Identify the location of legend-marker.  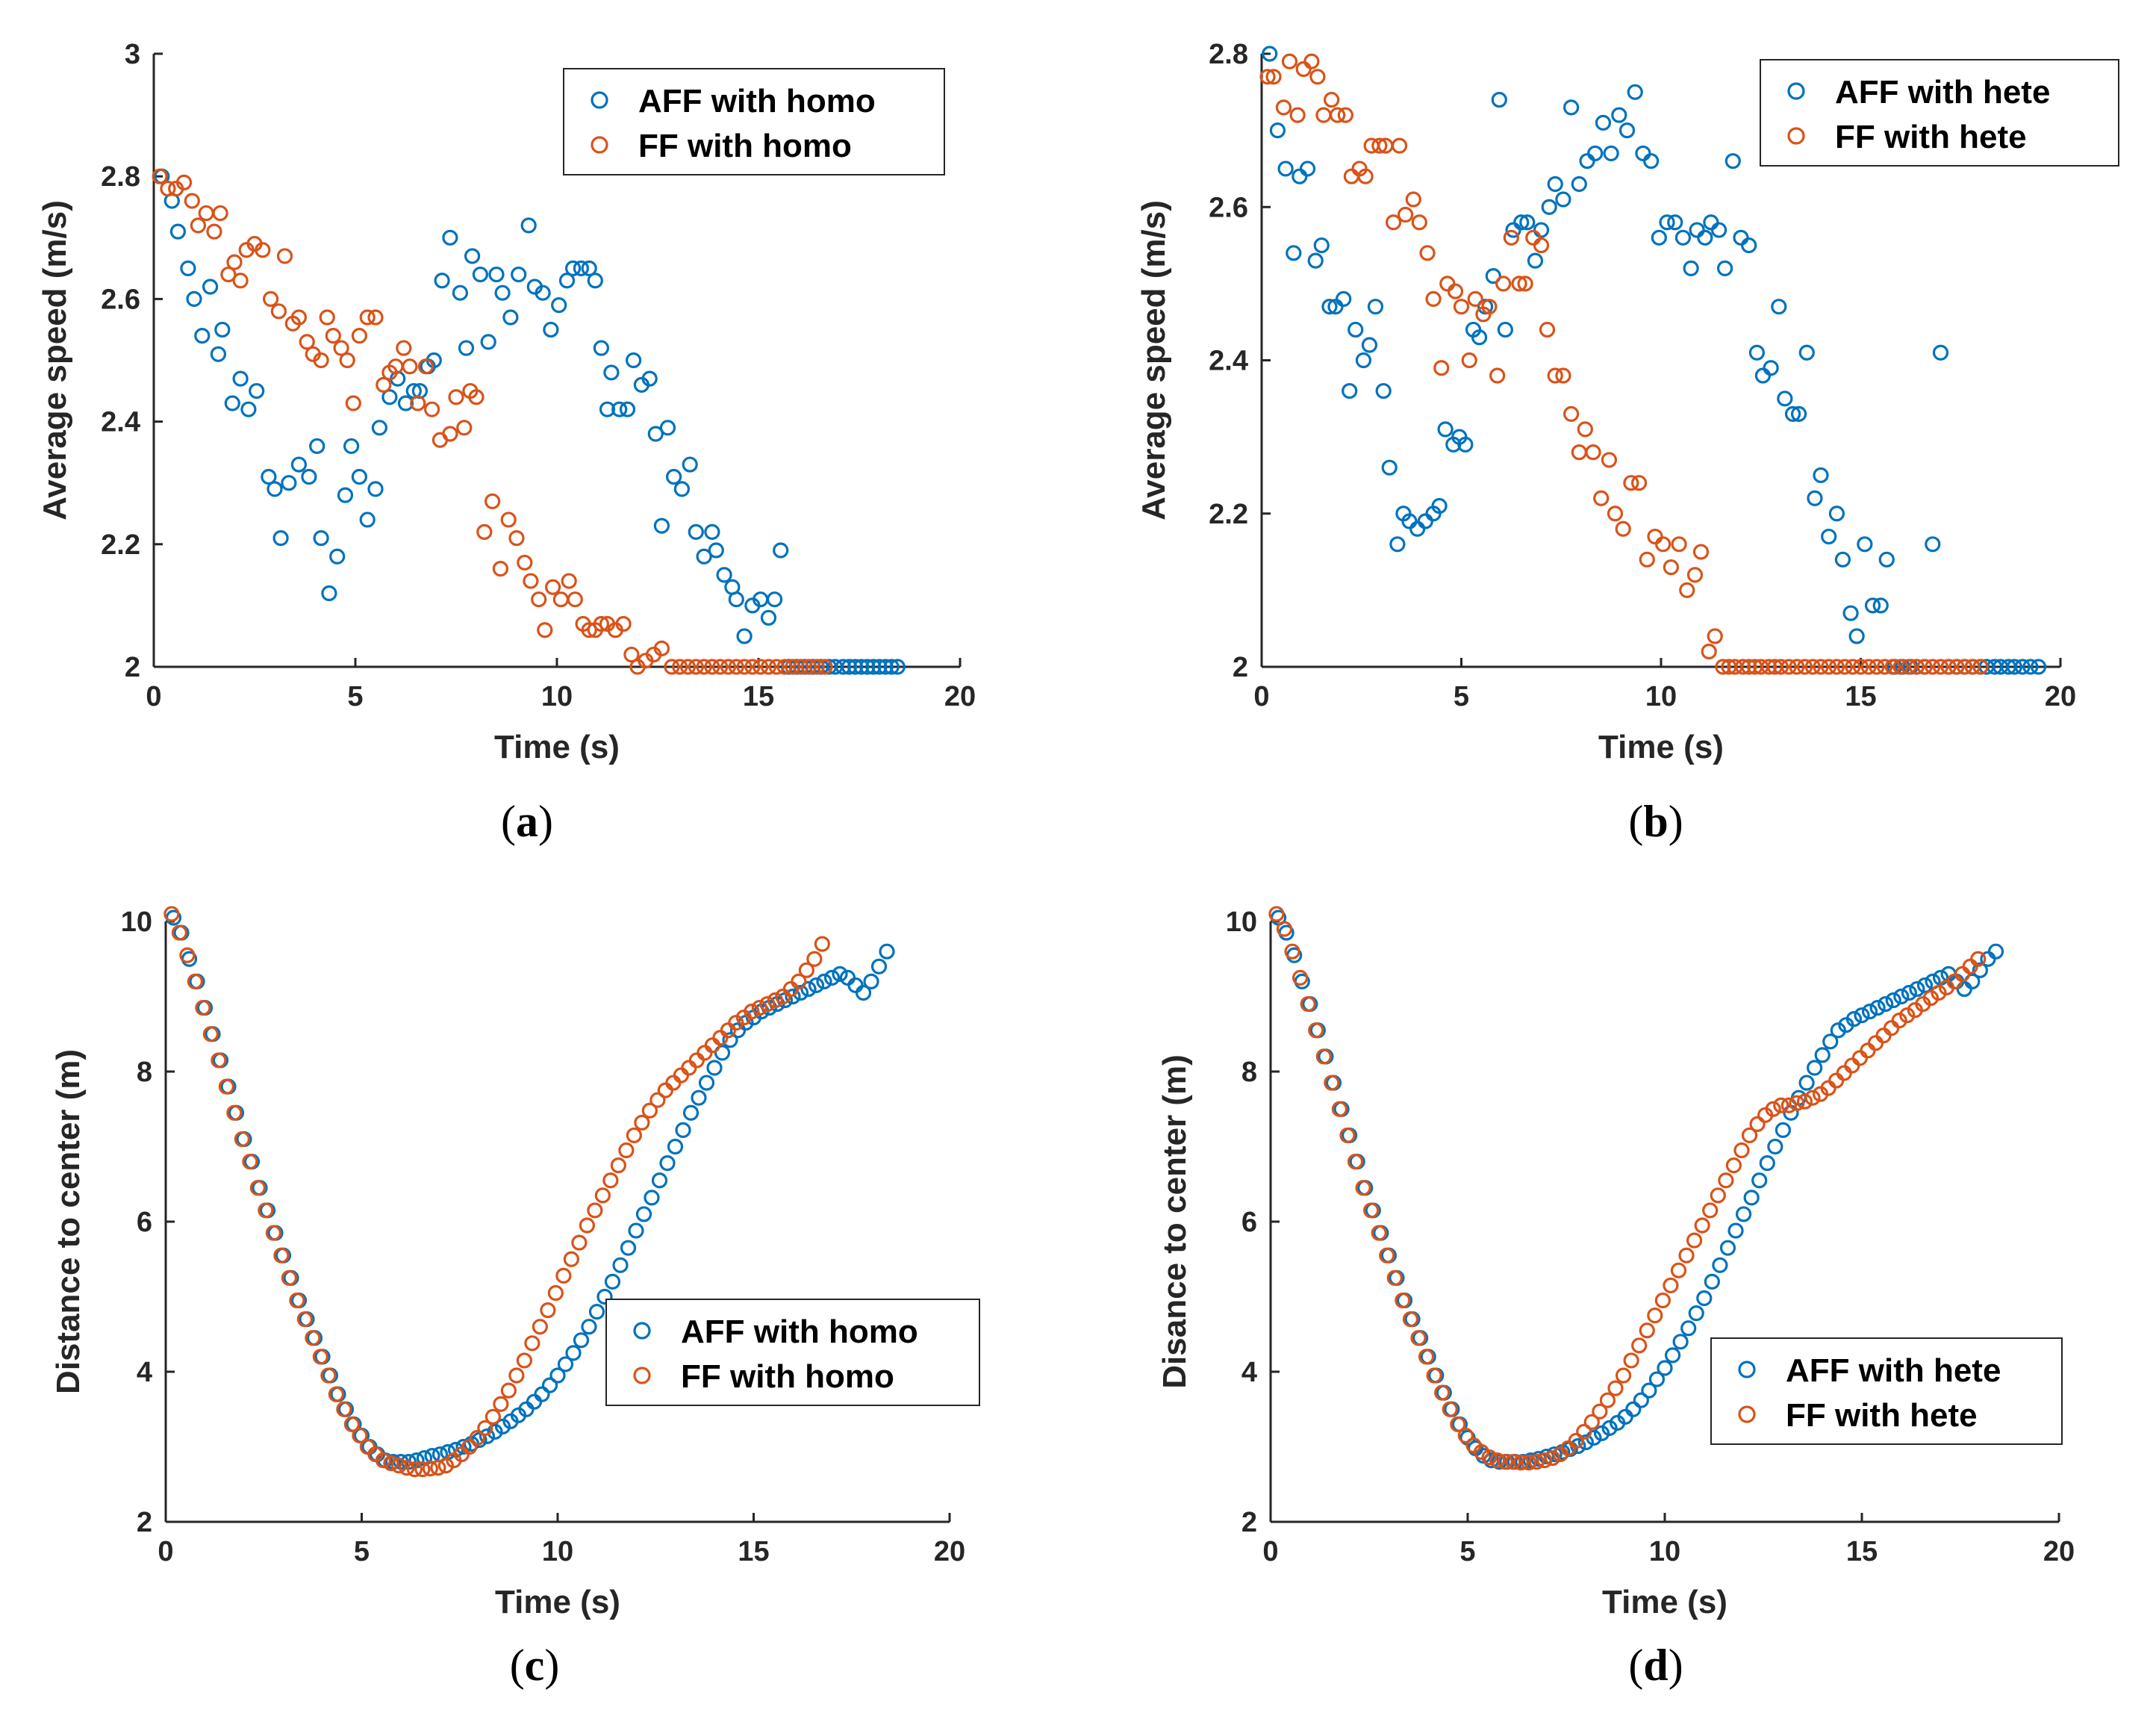
(599, 145).